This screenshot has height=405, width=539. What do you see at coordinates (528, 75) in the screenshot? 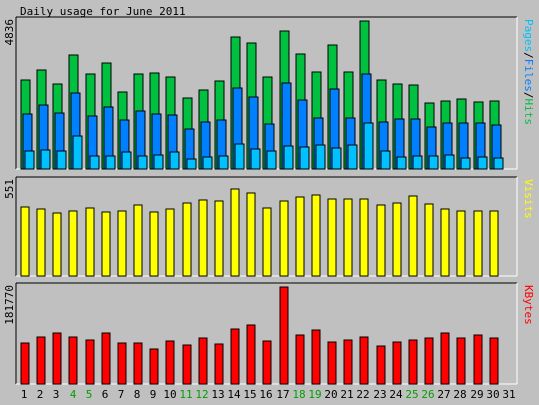
I see `legend-entry: Files` at bounding box center [528, 75].